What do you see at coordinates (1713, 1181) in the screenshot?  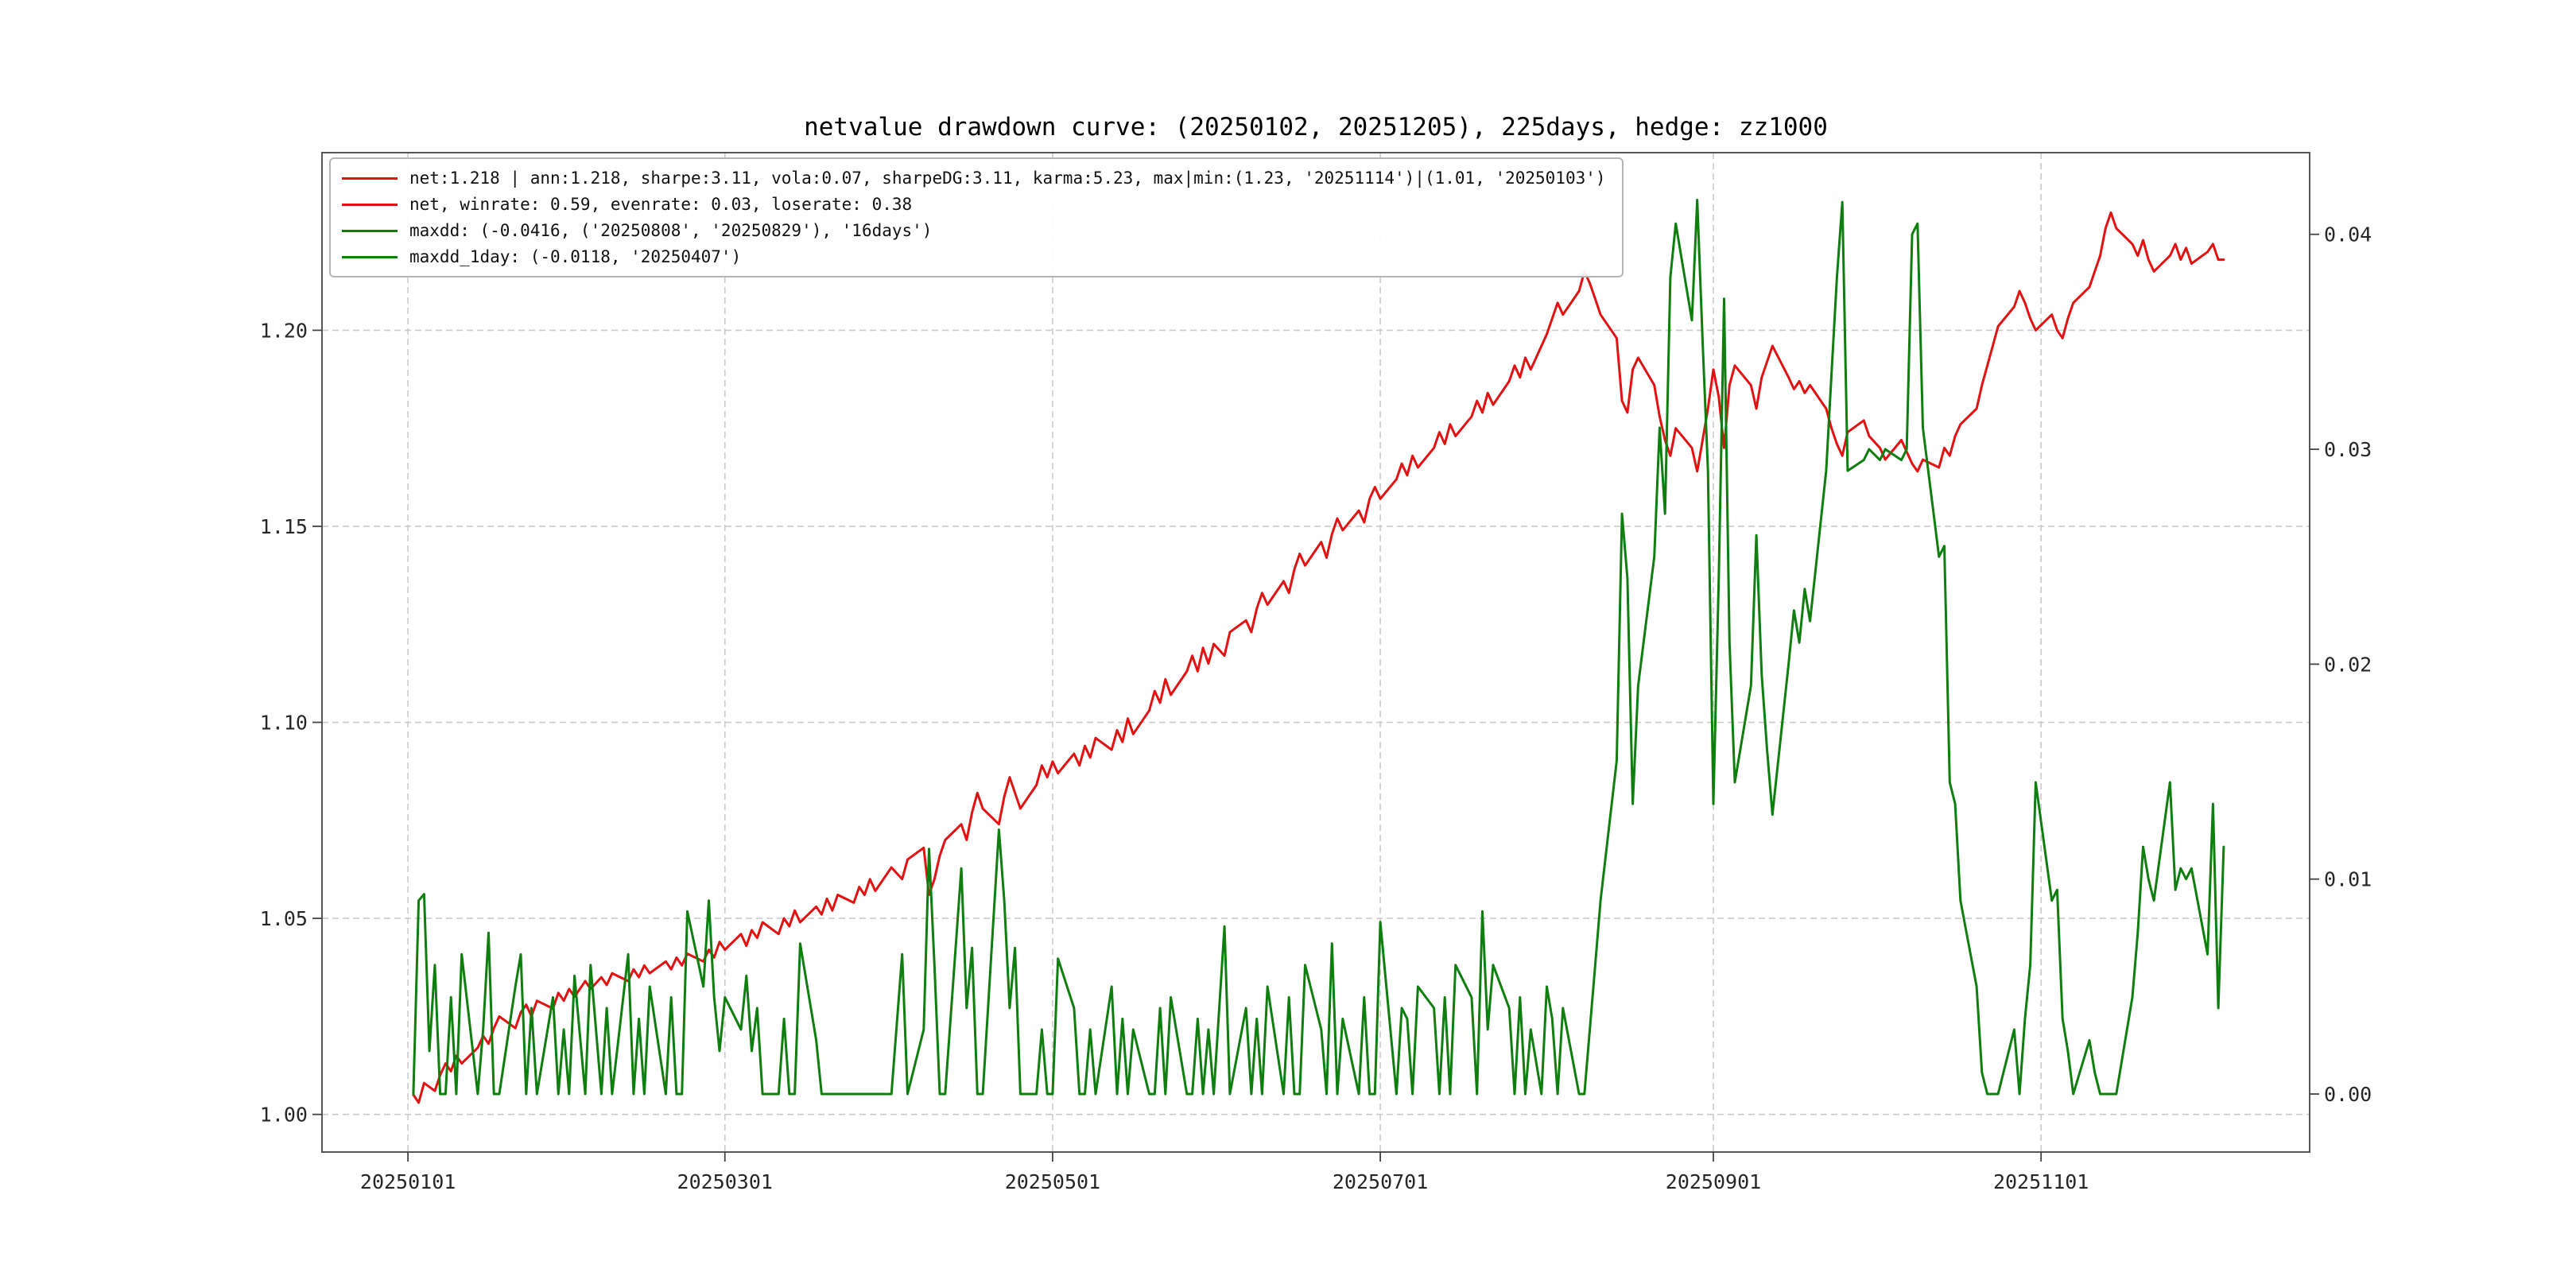 I see `x-tick-label: 20250901` at bounding box center [1713, 1181].